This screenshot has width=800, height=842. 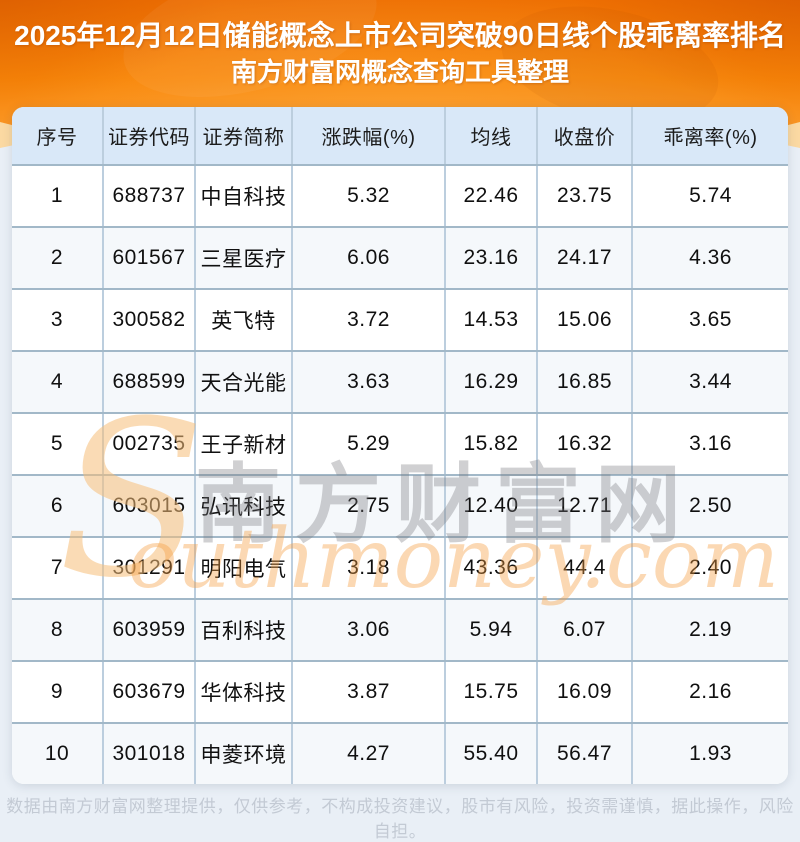 I want to click on table-cell: 6.07, so click(x=585, y=630).